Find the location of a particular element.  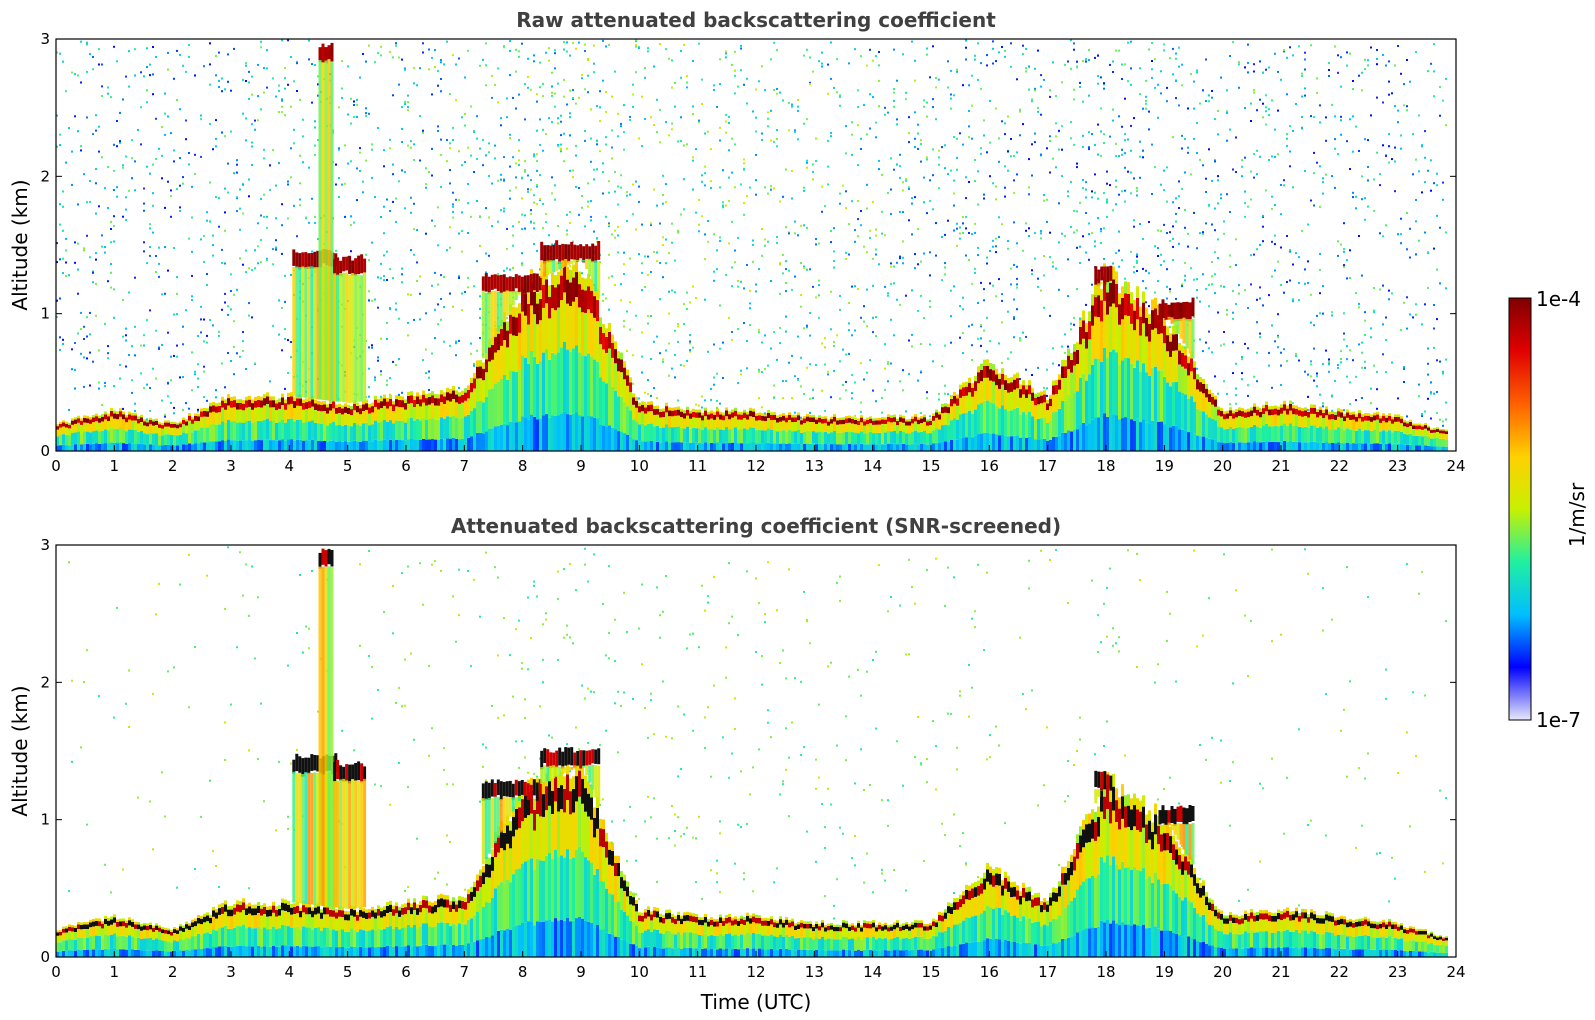

panel-screened-xlabel: Time (UTC) is located at coordinates (756, 1002).